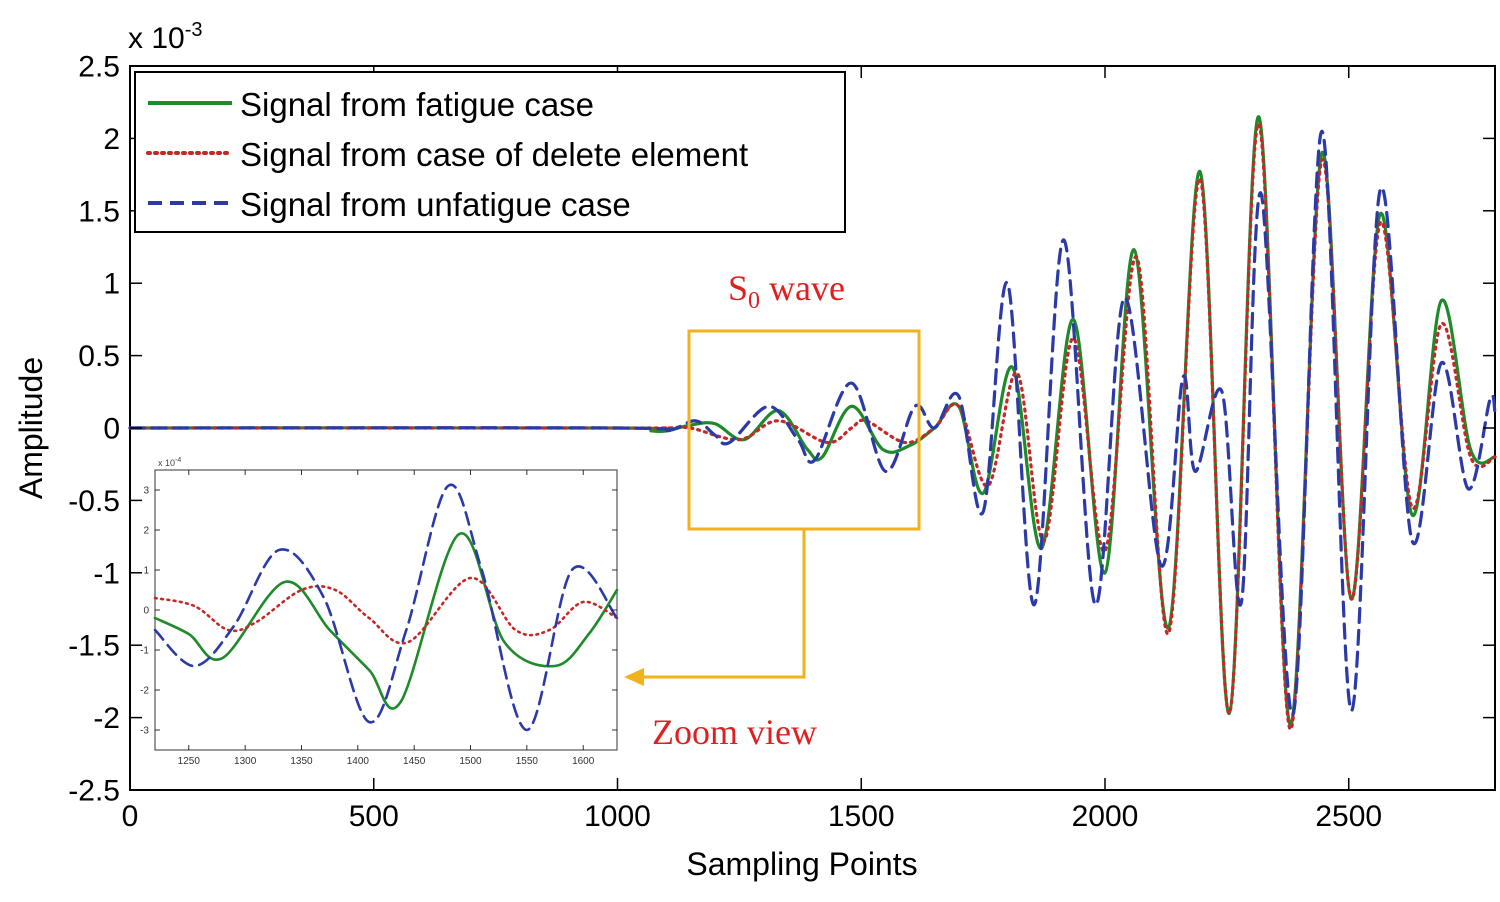 The width and height of the screenshot is (1500, 902). I want to click on inset-y-tick-label-3: 0, so click(146, 611).